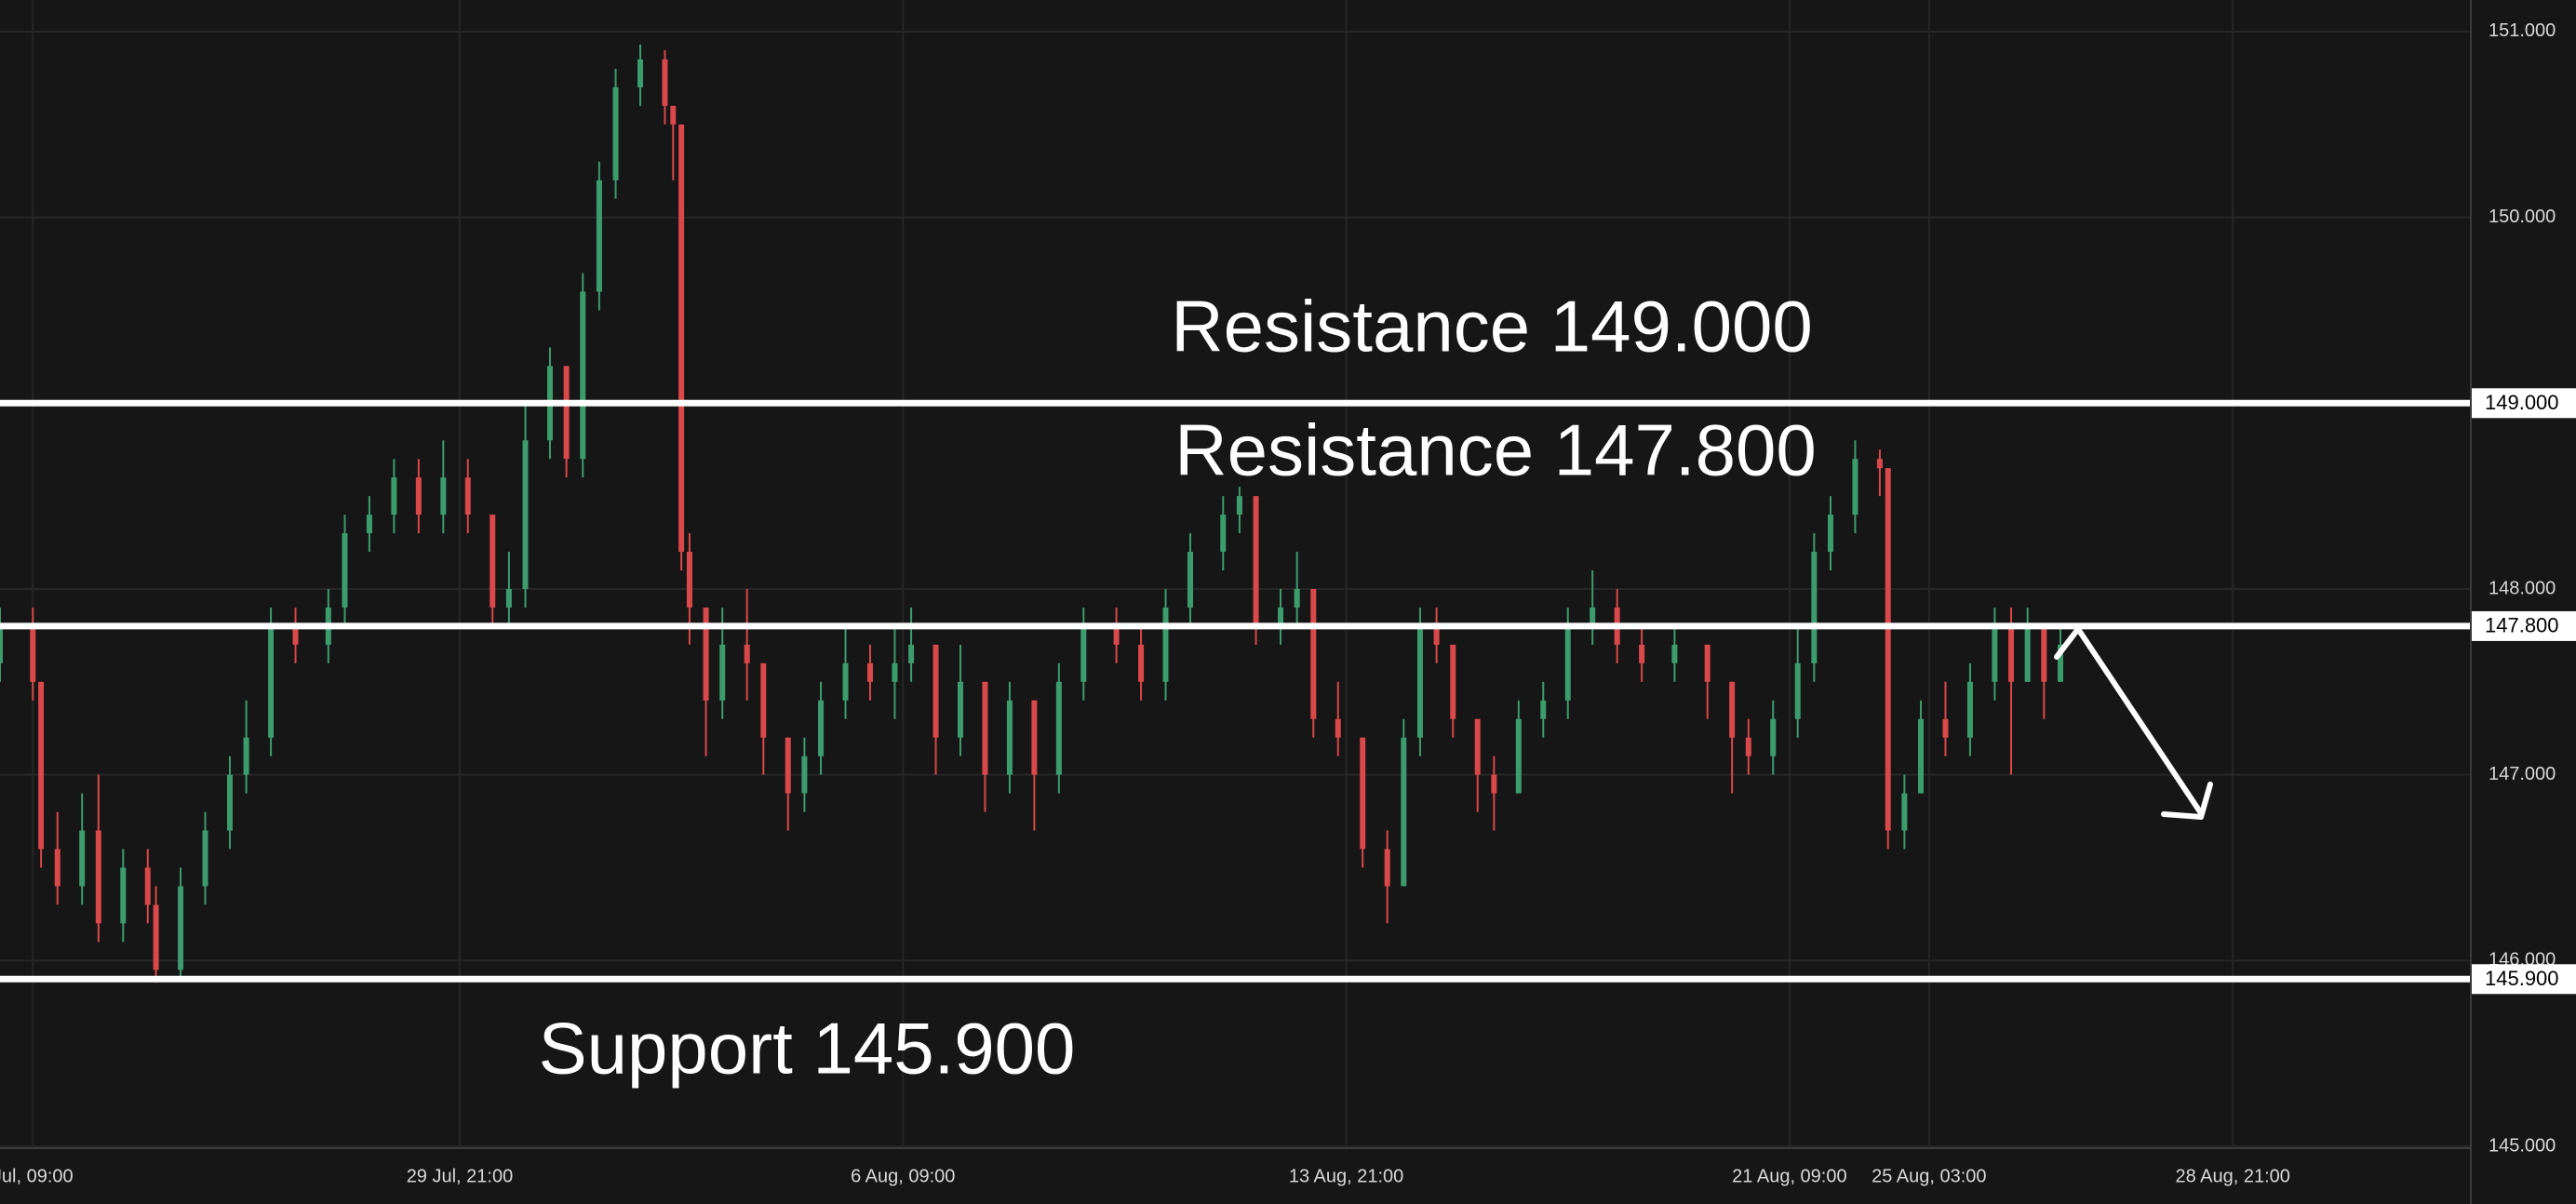  I want to click on x-tick-label: 6 Aug, 09:00, so click(903, 1176).